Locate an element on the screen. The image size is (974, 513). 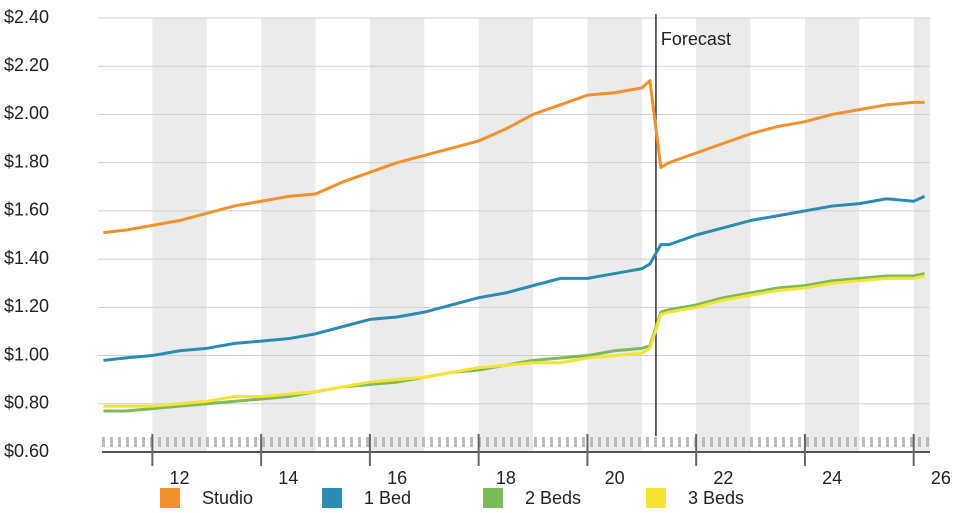
y-tick-label: $1.60 is located at coordinates (26, 210).